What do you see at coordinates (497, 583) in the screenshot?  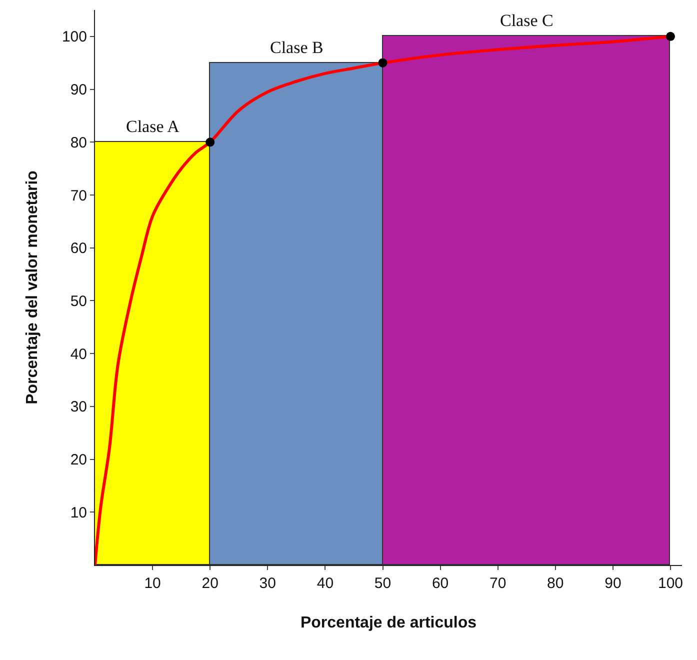 I see `x-tick-label: 70` at bounding box center [497, 583].